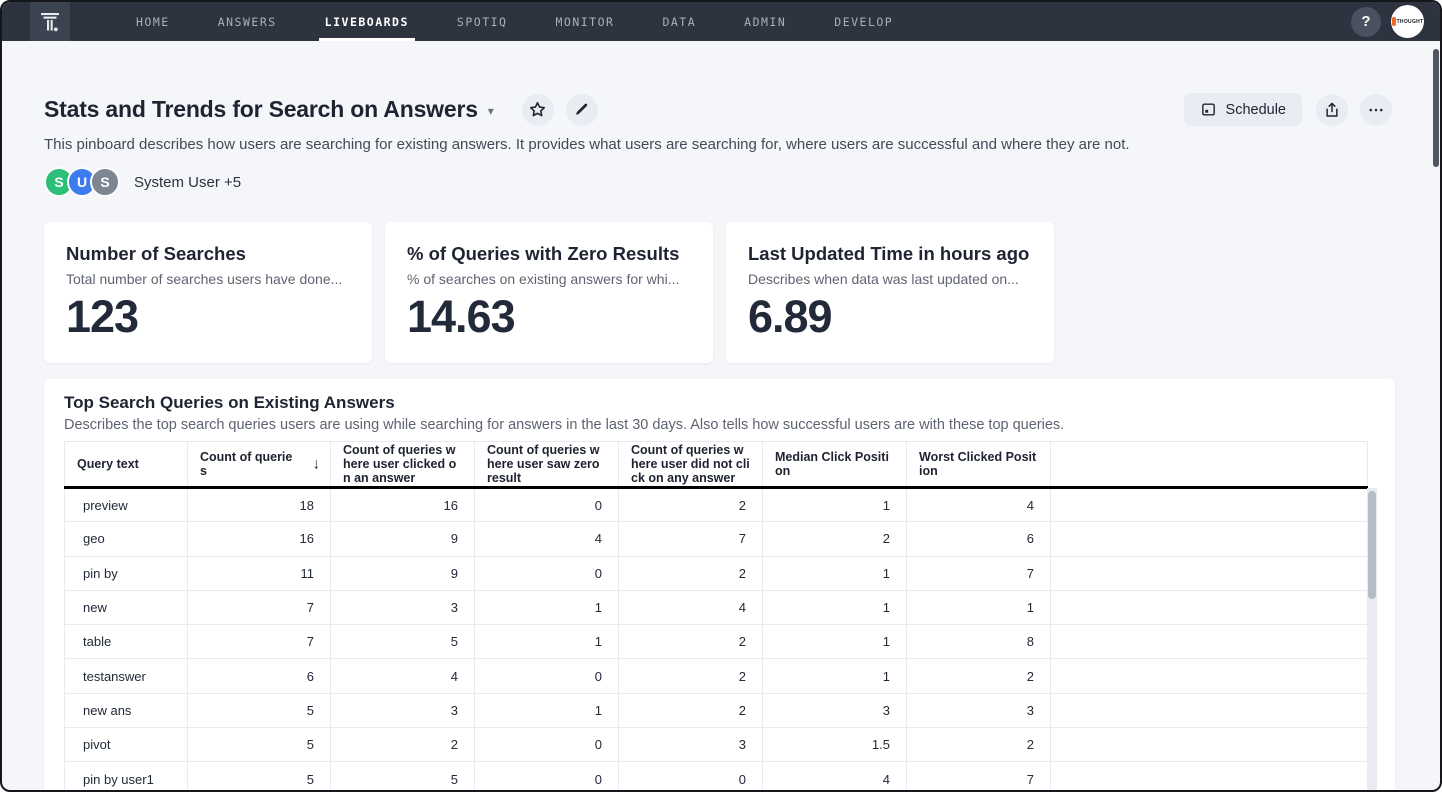 The width and height of the screenshot is (1442, 792). I want to click on table-row: pin by 11 9 0 2 1 7, so click(716, 573).